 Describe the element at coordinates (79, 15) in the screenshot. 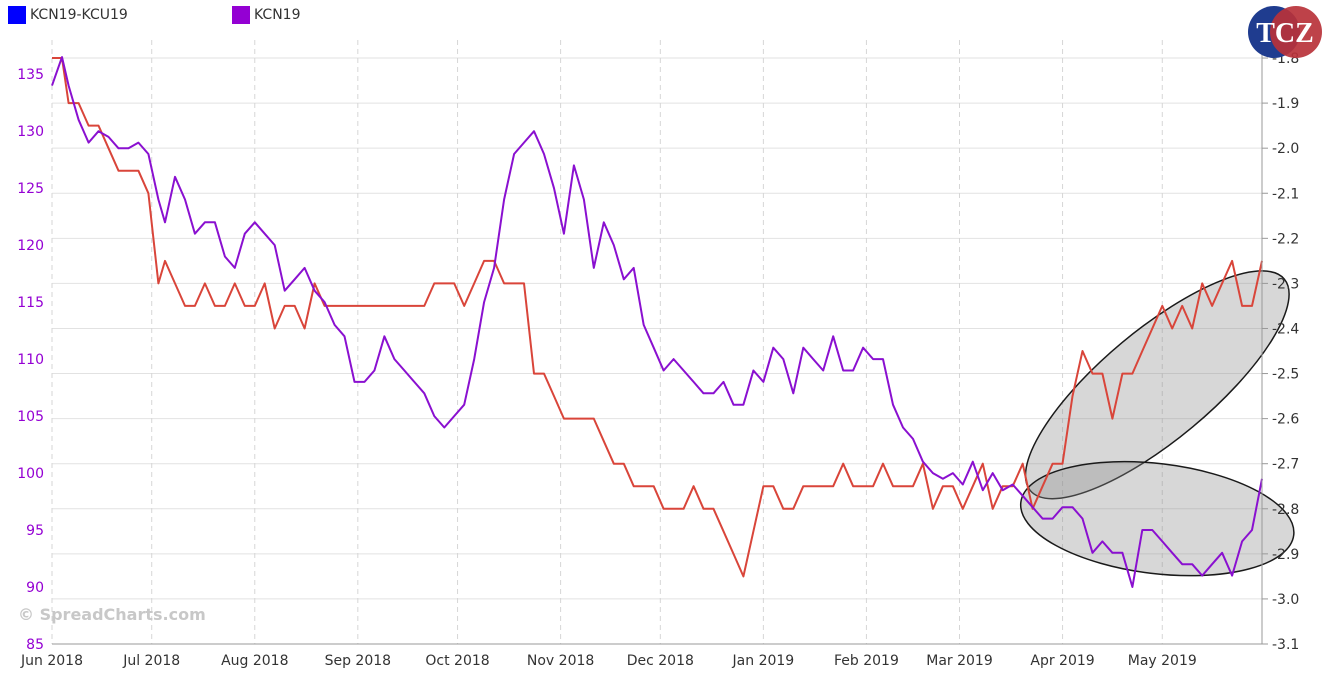

I see `legend-label-spread: KCN19-KCU19` at that location.